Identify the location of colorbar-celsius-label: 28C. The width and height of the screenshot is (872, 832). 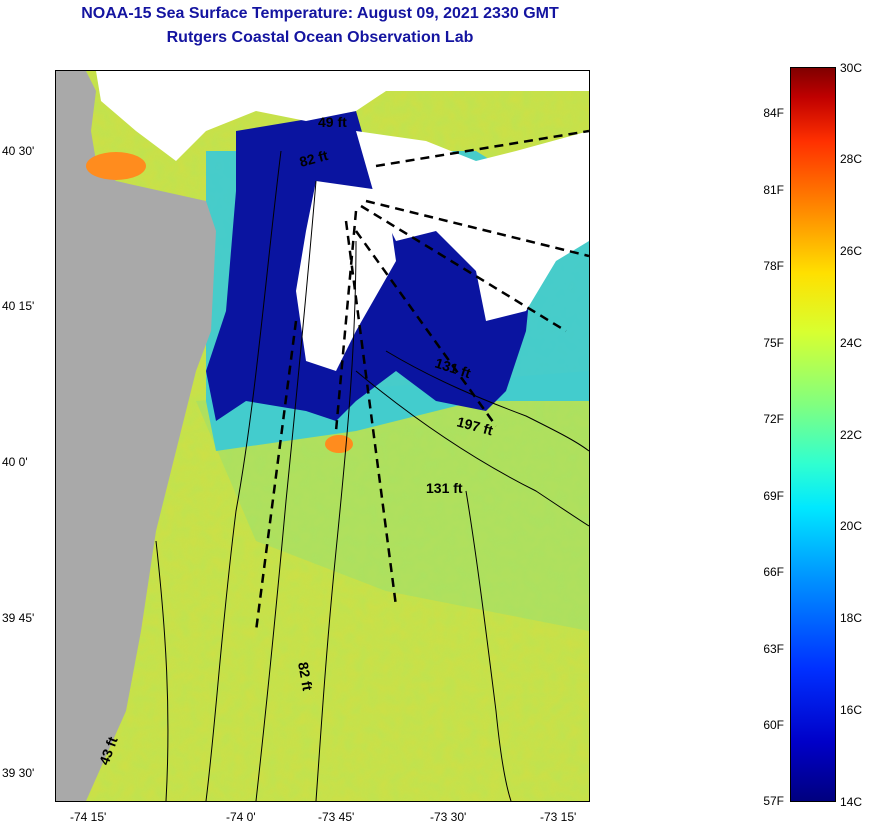
(851, 159).